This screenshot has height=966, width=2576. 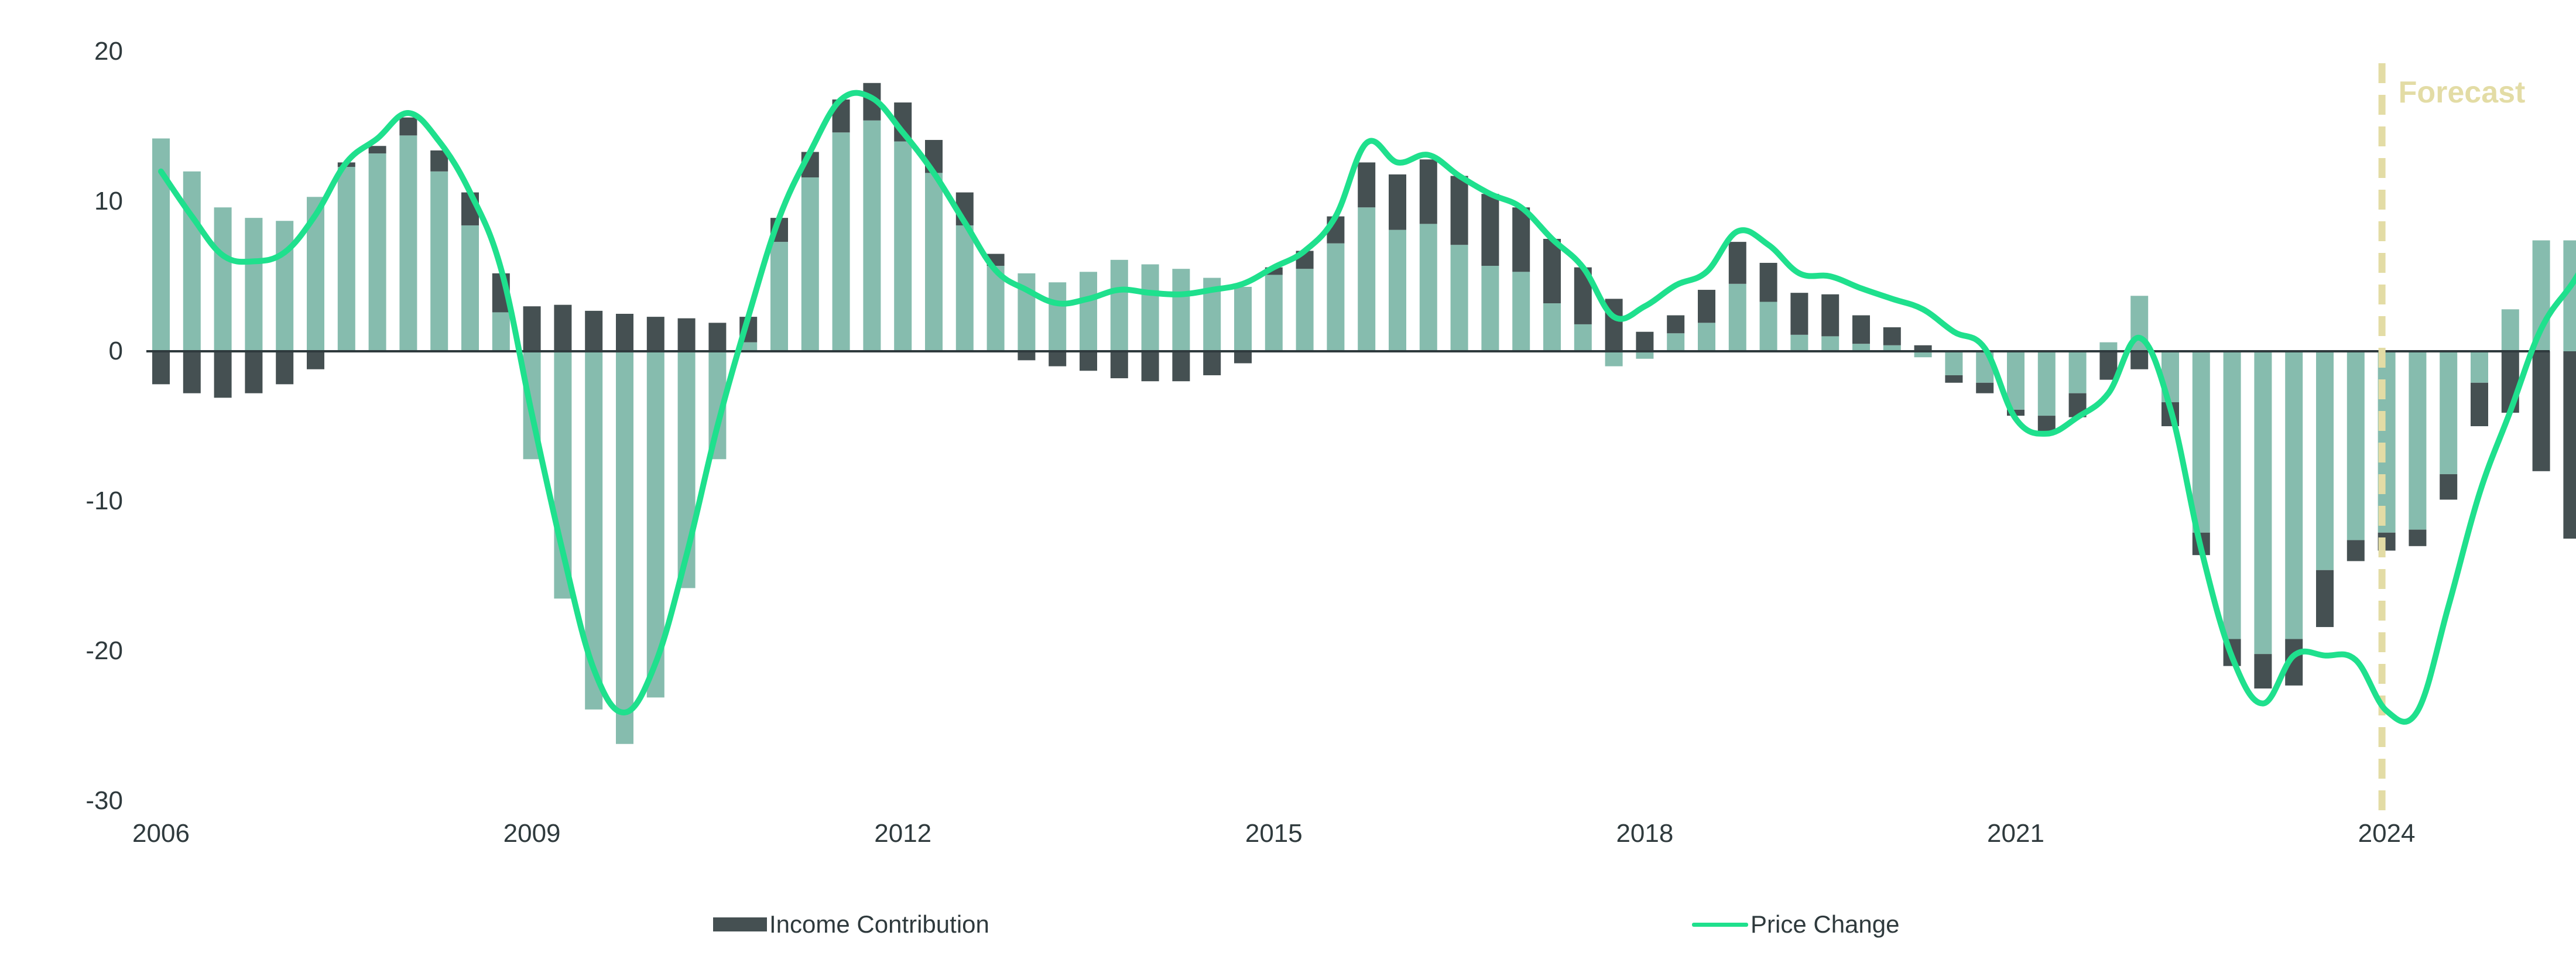 I want to click on x-tick-label: 2012, so click(x=902, y=833).